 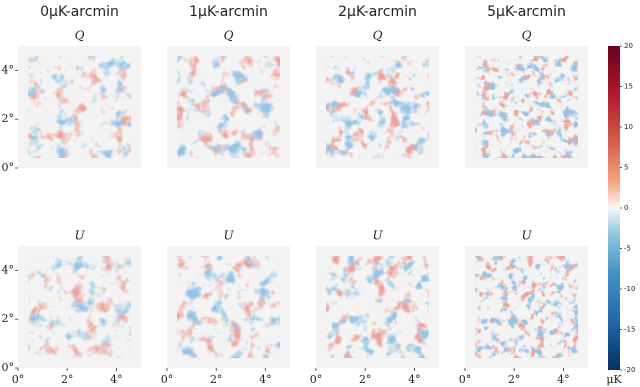 What do you see at coordinates (377, 12) in the screenshot?
I see `column-title: 2μK-arcmin` at bounding box center [377, 12].